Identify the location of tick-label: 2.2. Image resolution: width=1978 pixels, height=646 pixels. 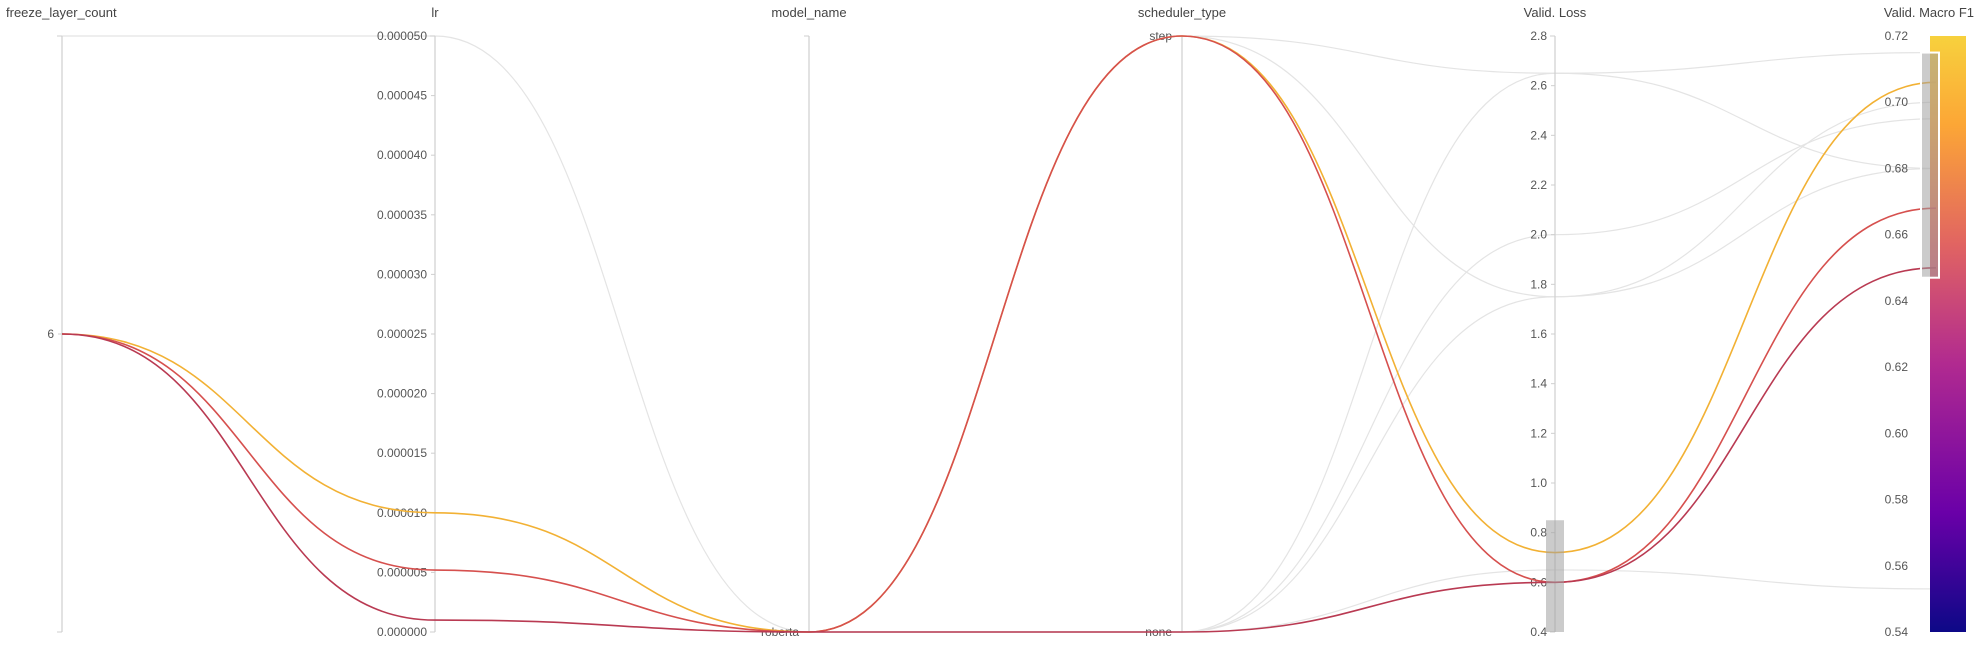
(1538, 185).